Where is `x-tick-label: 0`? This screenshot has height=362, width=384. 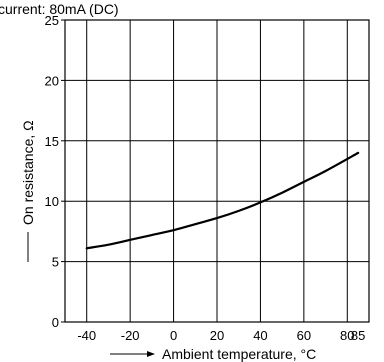
x-tick-label: 0 is located at coordinates (173, 335).